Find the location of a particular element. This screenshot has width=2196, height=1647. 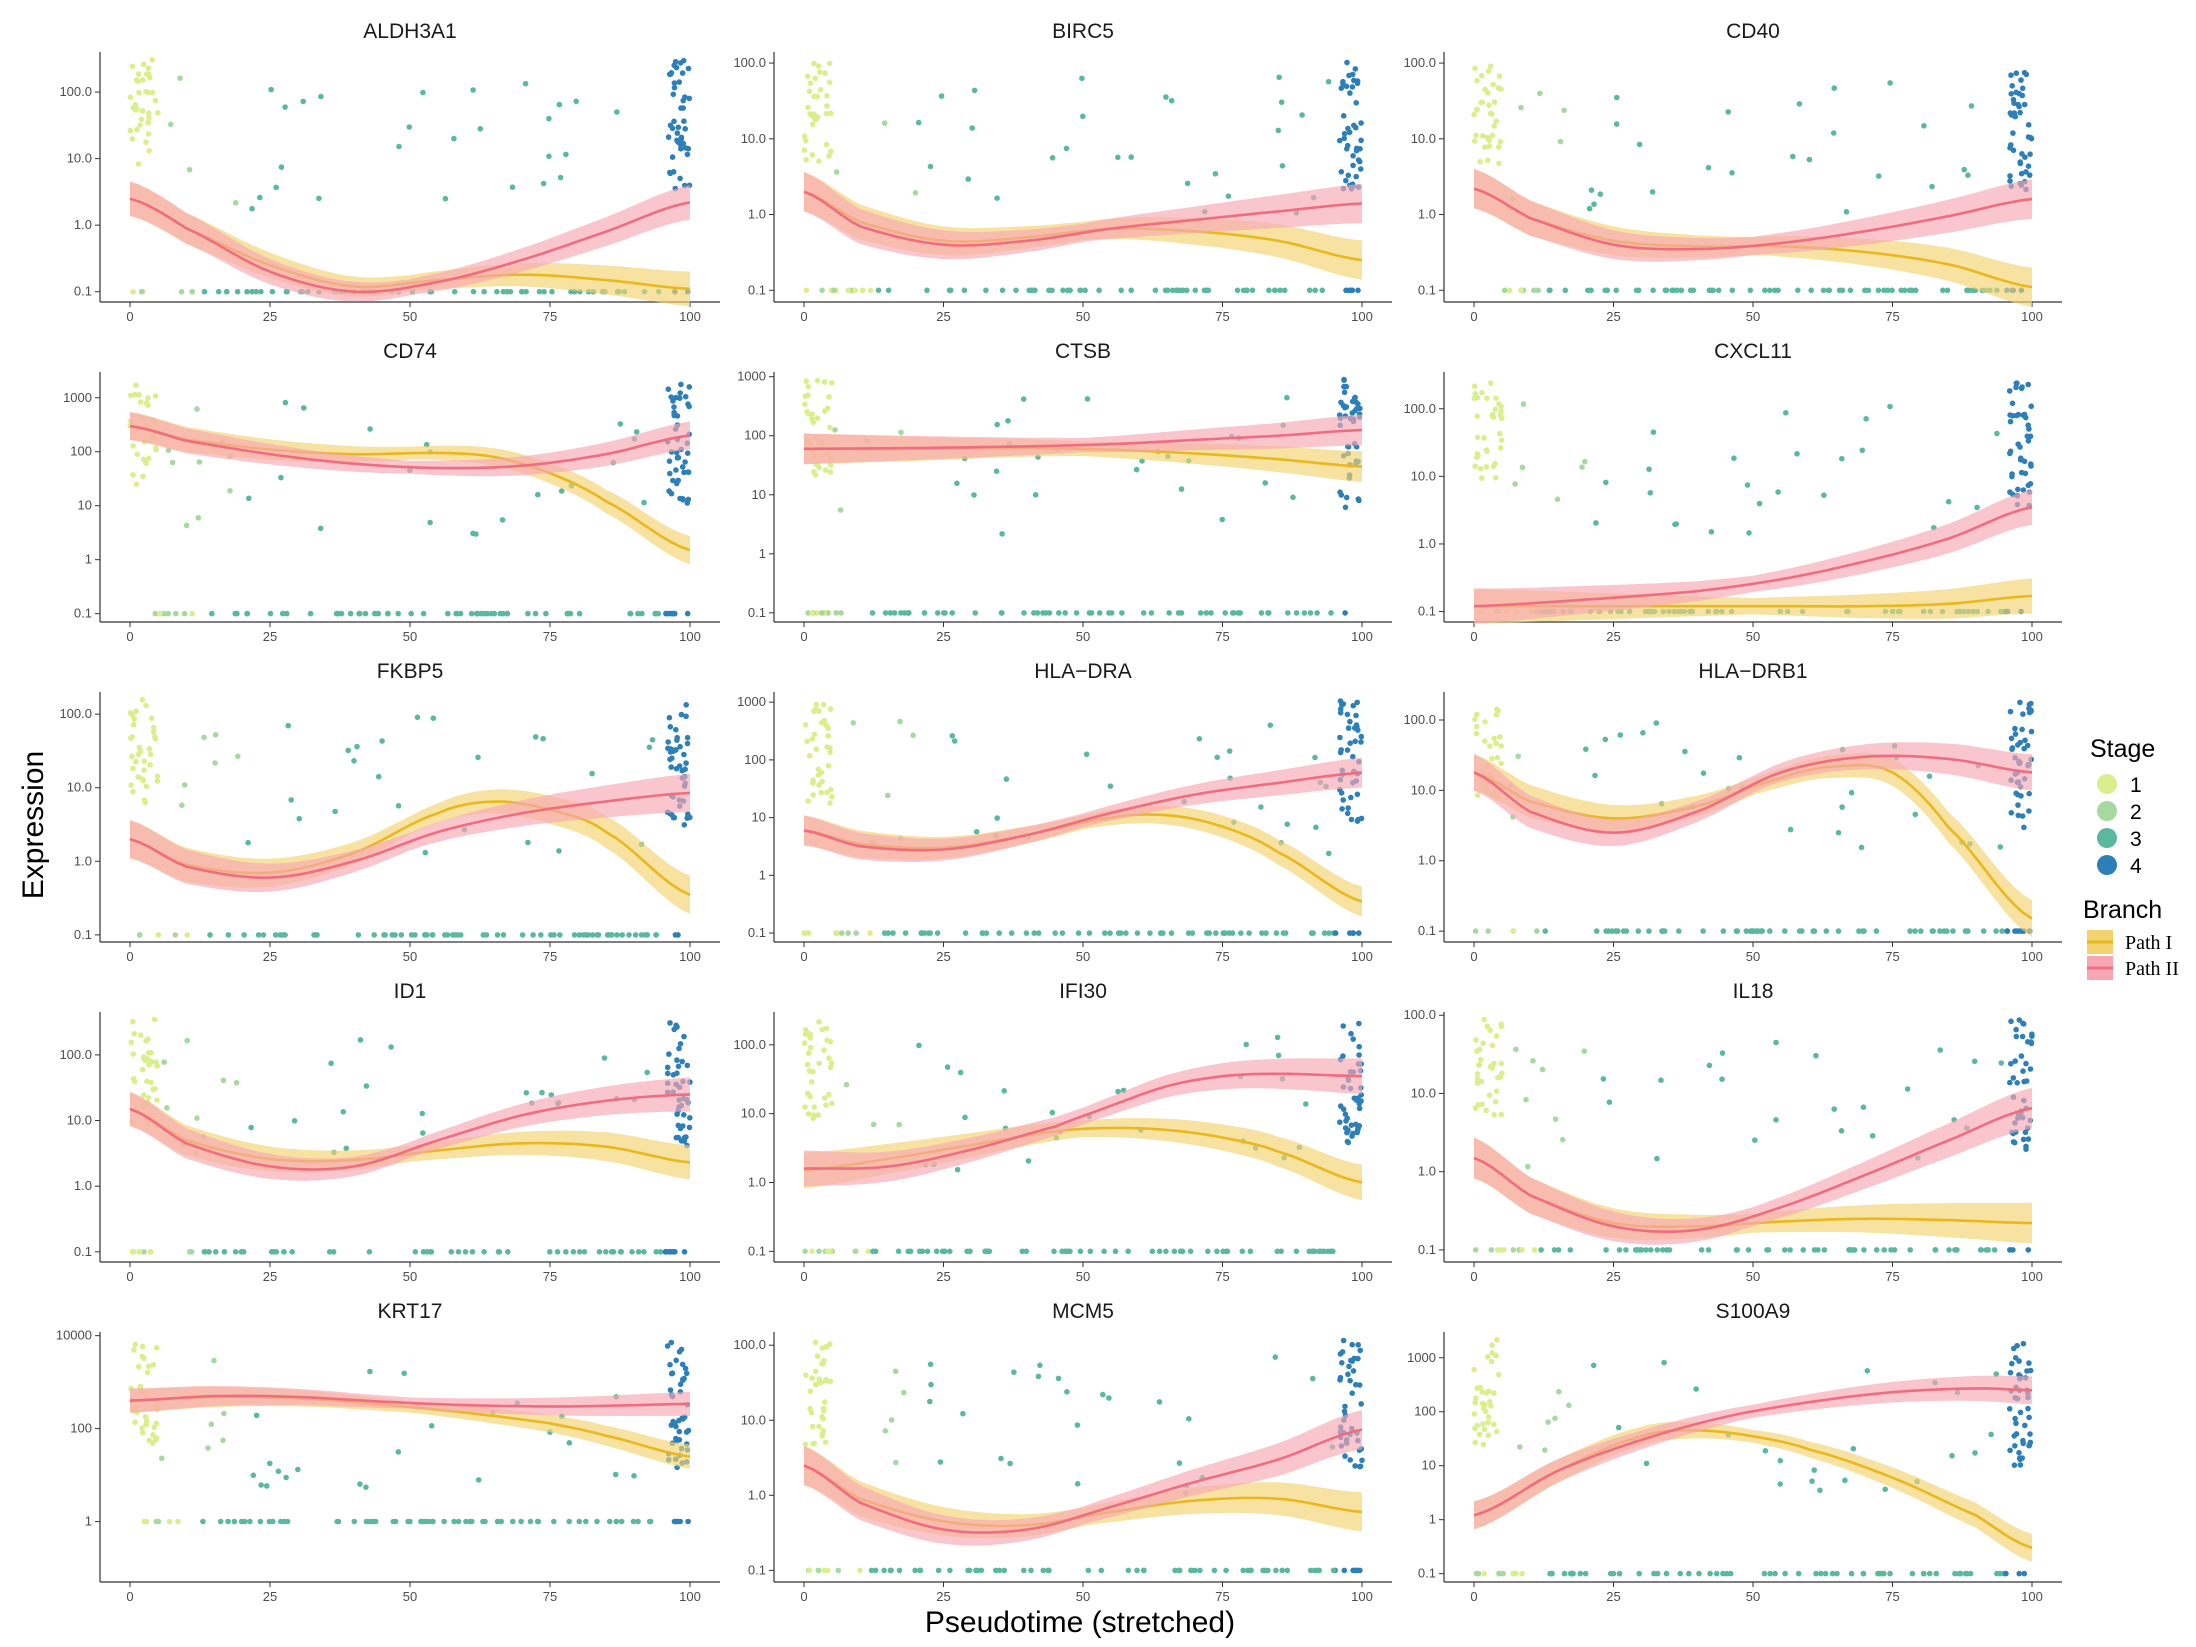

y-tick-label: 10 is located at coordinates (759, 494).